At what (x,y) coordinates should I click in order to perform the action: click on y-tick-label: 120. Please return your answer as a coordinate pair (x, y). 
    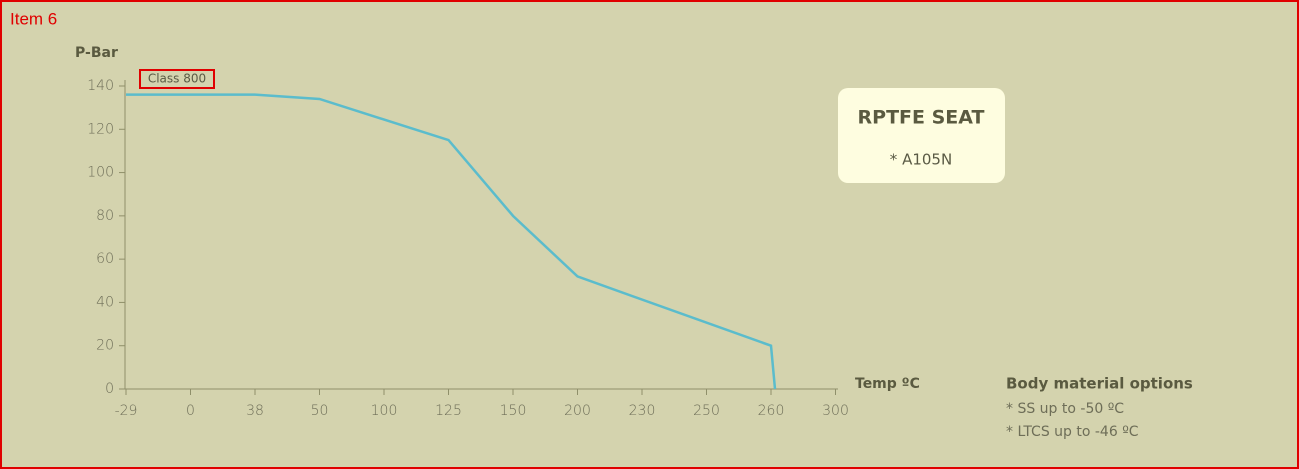
    Looking at the image, I should click on (100, 129).